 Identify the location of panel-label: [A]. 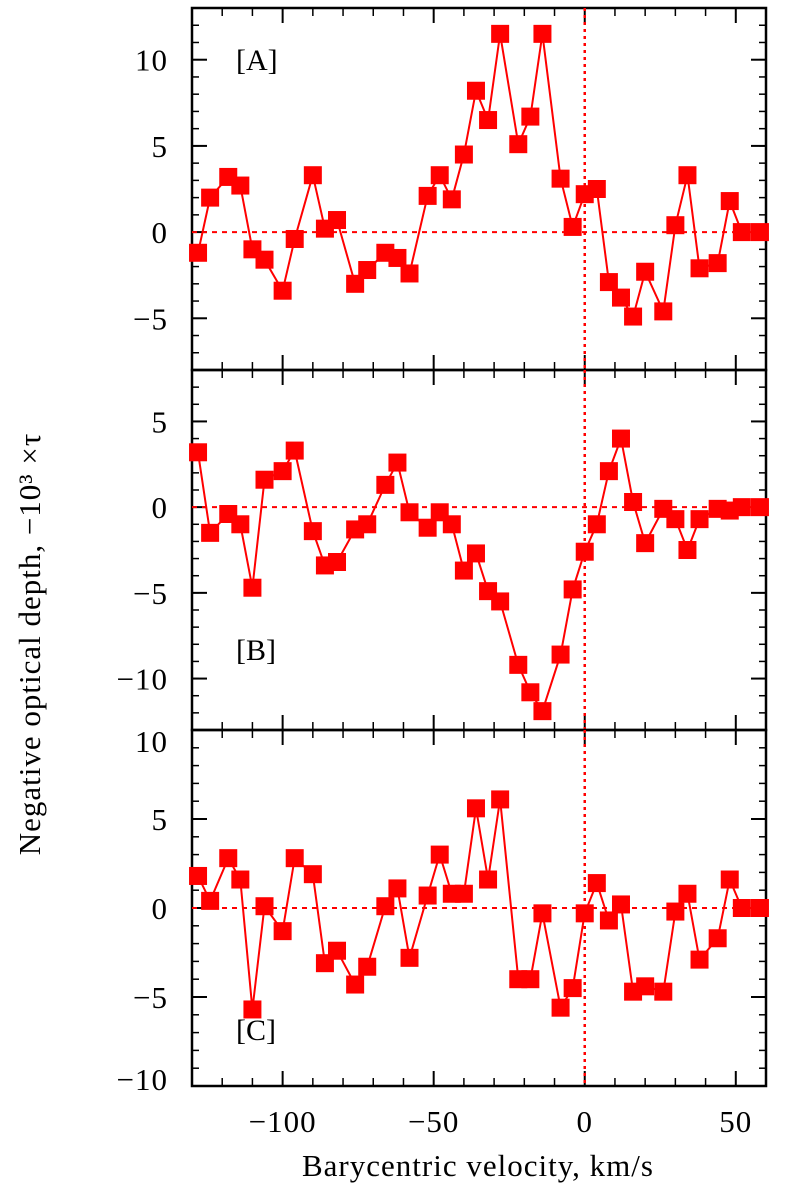
(257, 60).